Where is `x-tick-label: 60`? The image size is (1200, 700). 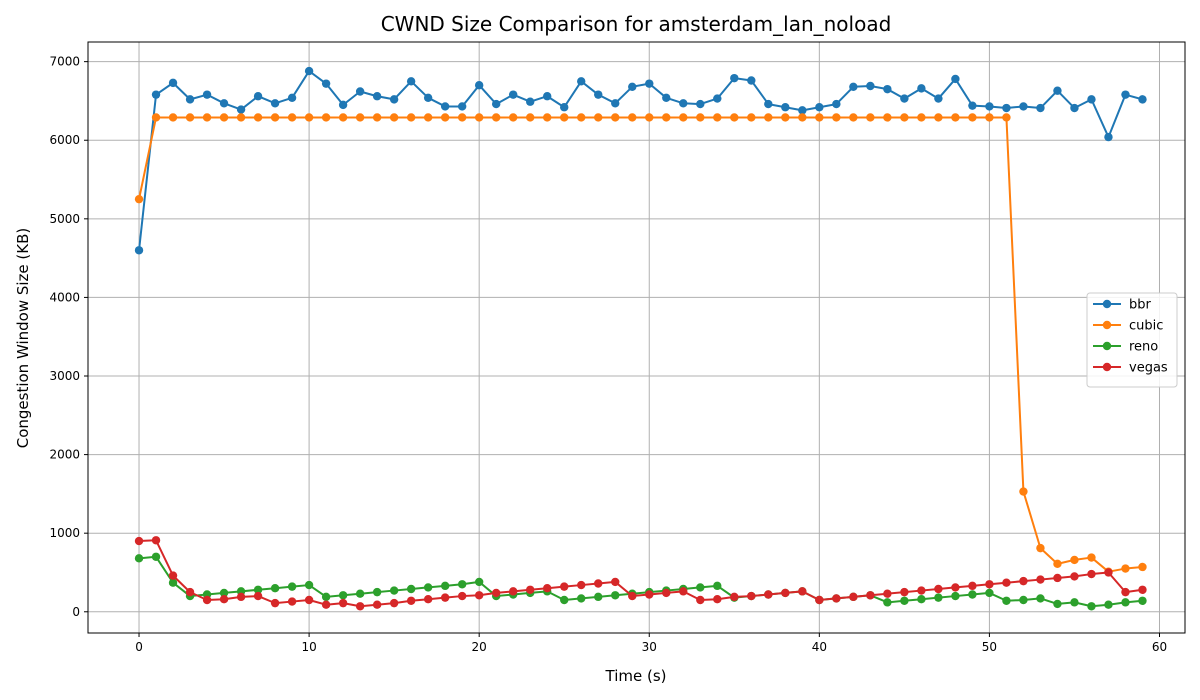 x-tick-label: 60 is located at coordinates (1159, 647).